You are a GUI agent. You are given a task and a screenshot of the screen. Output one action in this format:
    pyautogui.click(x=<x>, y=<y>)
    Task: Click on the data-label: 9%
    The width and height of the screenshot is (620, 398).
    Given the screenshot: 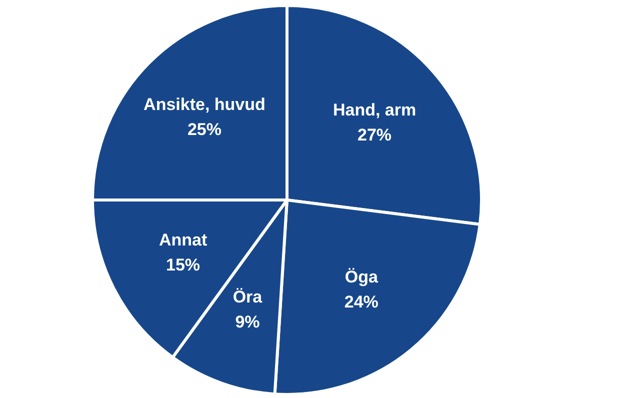 What is the action you would take?
    pyautogui.click(x=247, y=322)
    